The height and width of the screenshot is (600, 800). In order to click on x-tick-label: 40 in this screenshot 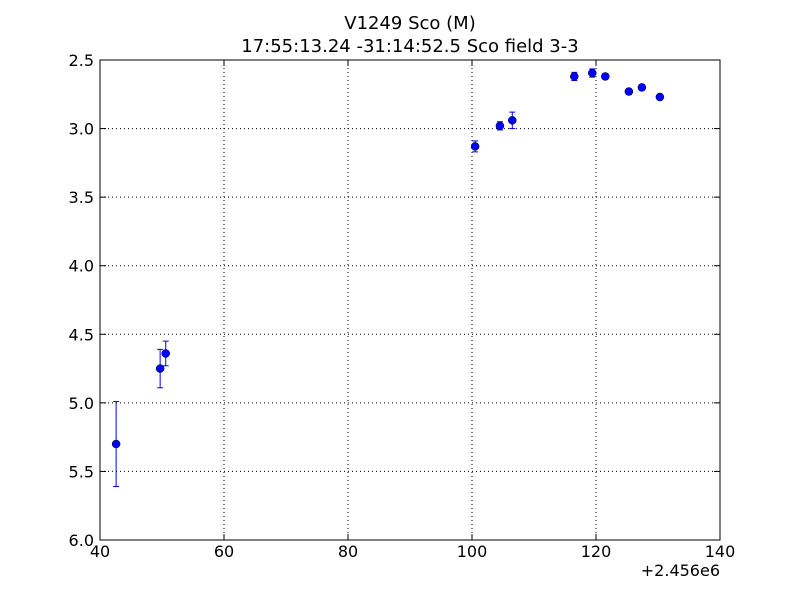, I will do `click(100, 551)`.